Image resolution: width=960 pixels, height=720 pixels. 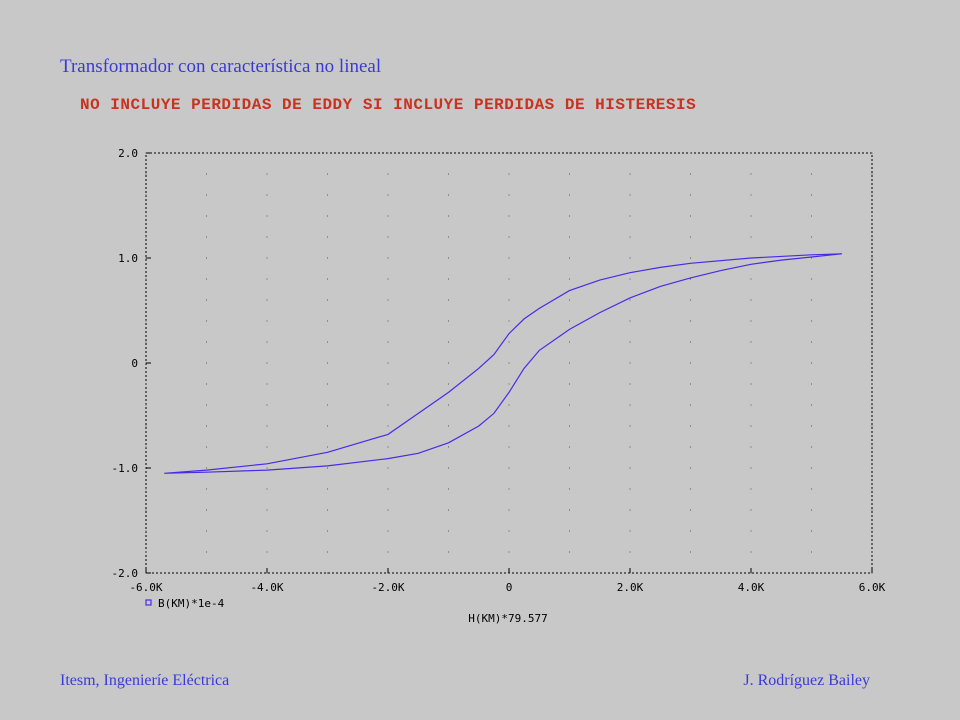 What do you see at coordinates (145, 587) in the screenshot?
I see `x-tick-label: -6.0K` at bounding box center [145, 587].